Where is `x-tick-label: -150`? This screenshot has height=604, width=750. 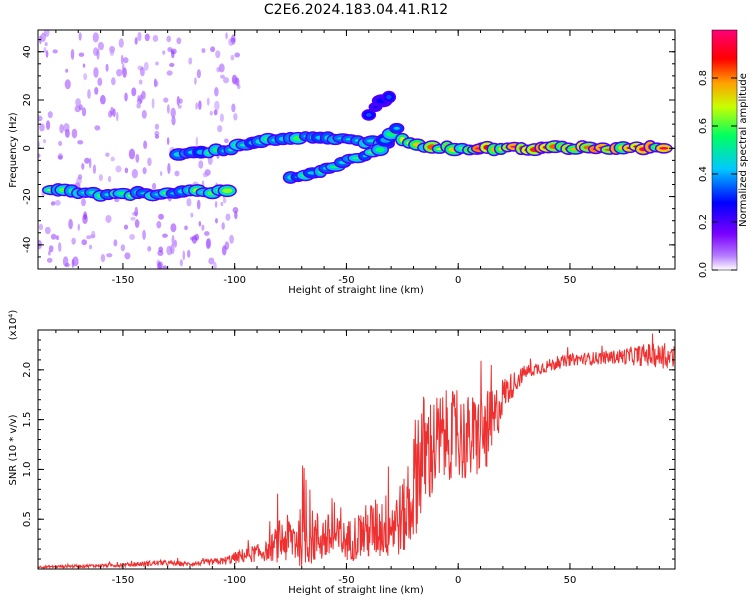 x-tick-label: -150 is located at coordinates (123, 580).